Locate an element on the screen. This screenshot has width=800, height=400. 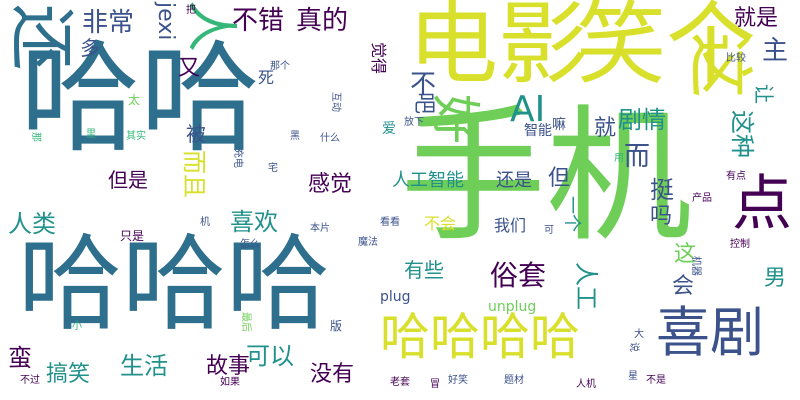
cloud-word: 又 is located at coordinates (189, 68).